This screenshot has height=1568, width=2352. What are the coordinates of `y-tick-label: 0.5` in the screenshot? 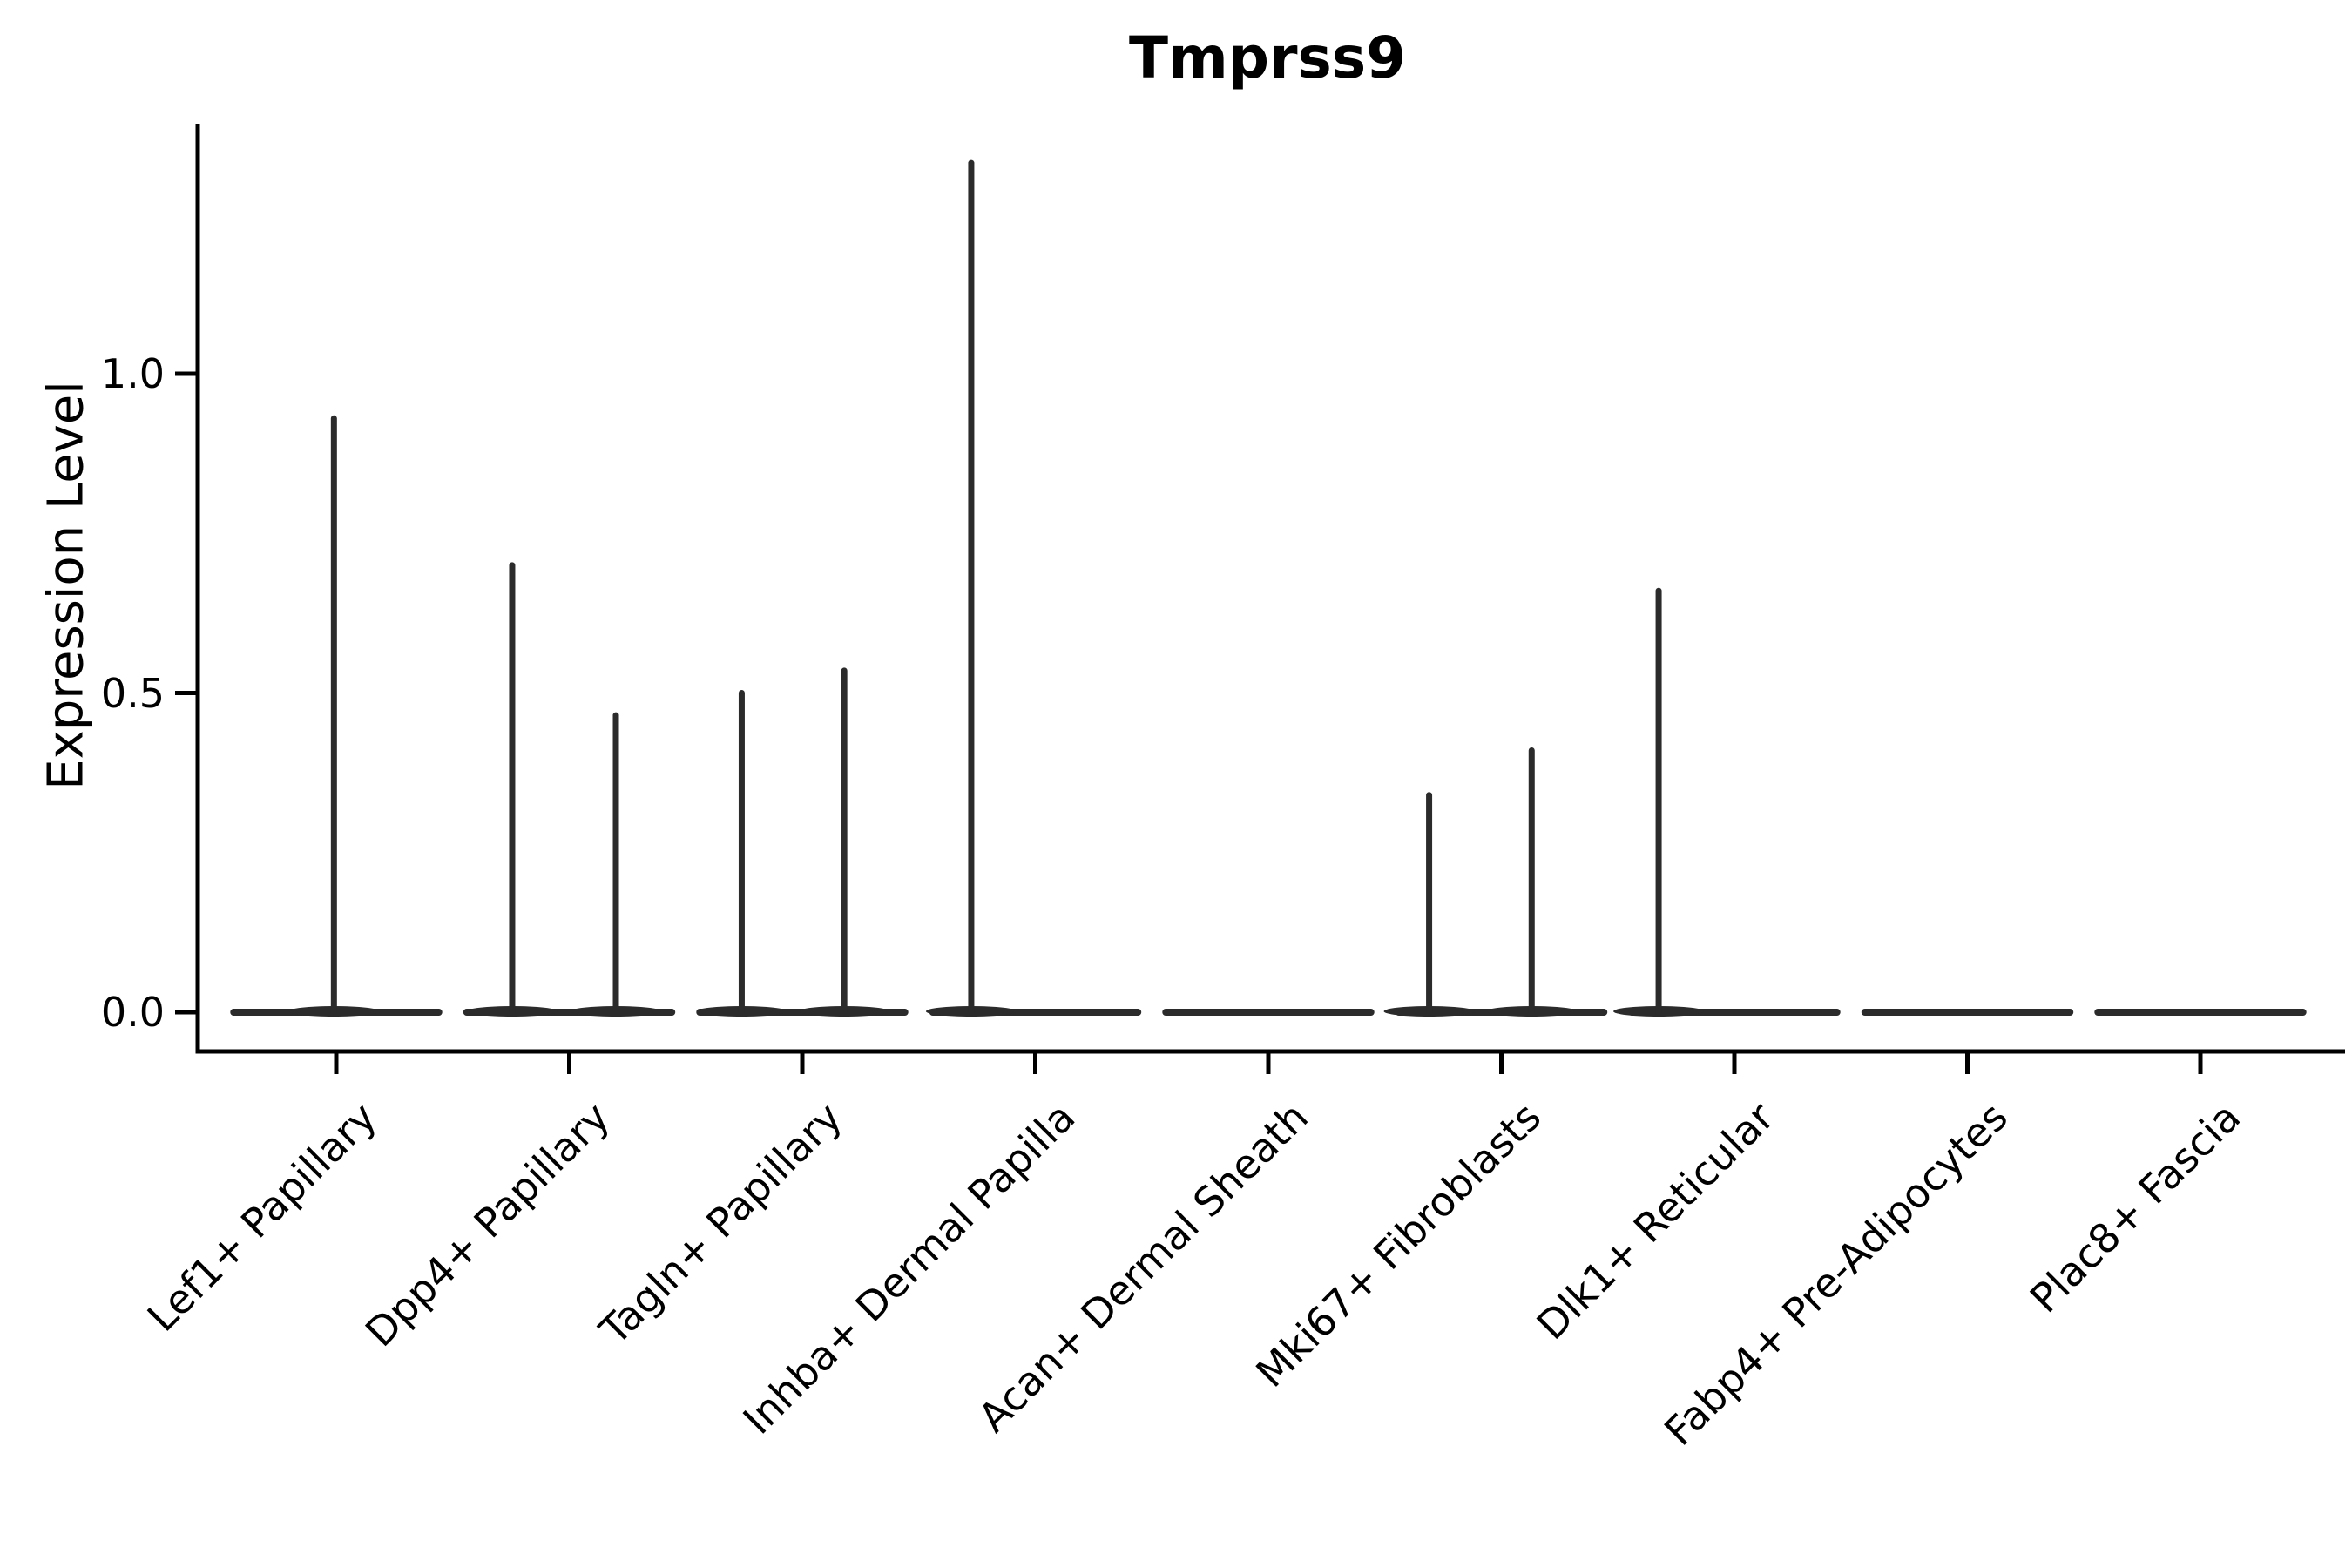 It's located at (132, 693).